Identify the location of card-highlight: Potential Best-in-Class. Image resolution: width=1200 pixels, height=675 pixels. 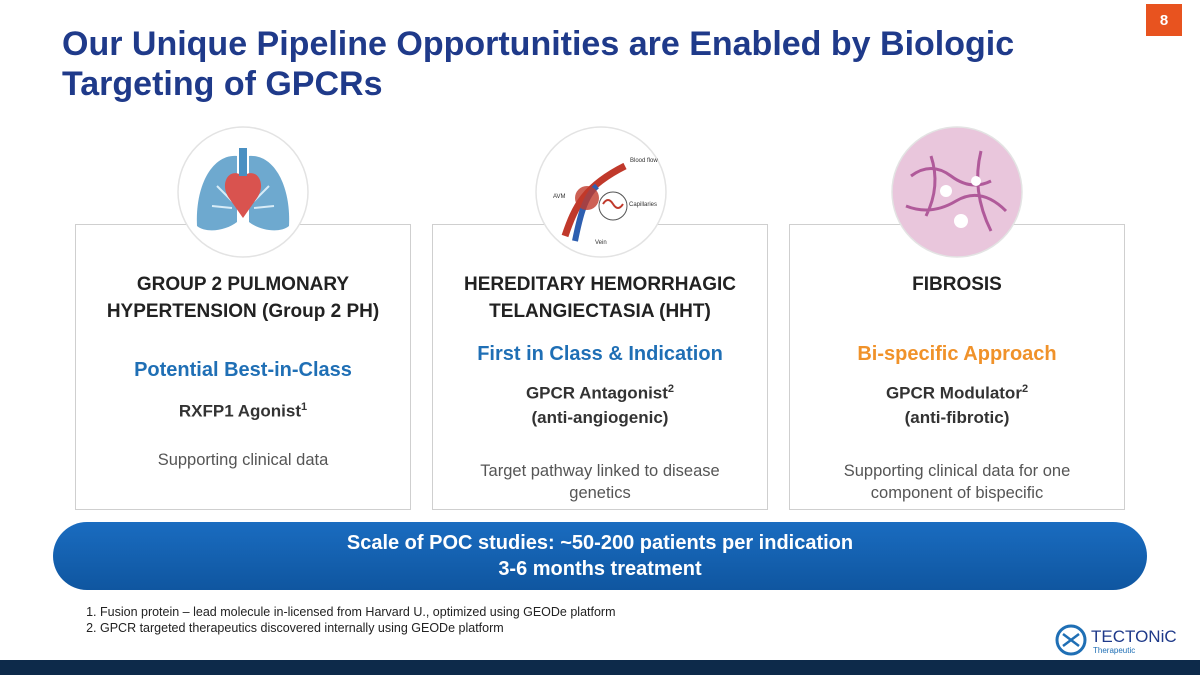
(243, 370).